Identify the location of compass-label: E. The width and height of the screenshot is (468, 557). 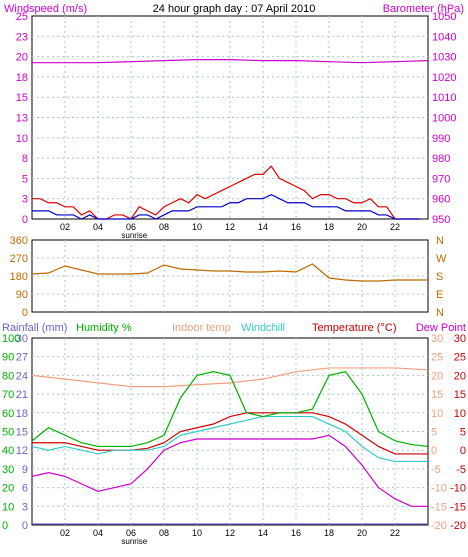
(439, 295).